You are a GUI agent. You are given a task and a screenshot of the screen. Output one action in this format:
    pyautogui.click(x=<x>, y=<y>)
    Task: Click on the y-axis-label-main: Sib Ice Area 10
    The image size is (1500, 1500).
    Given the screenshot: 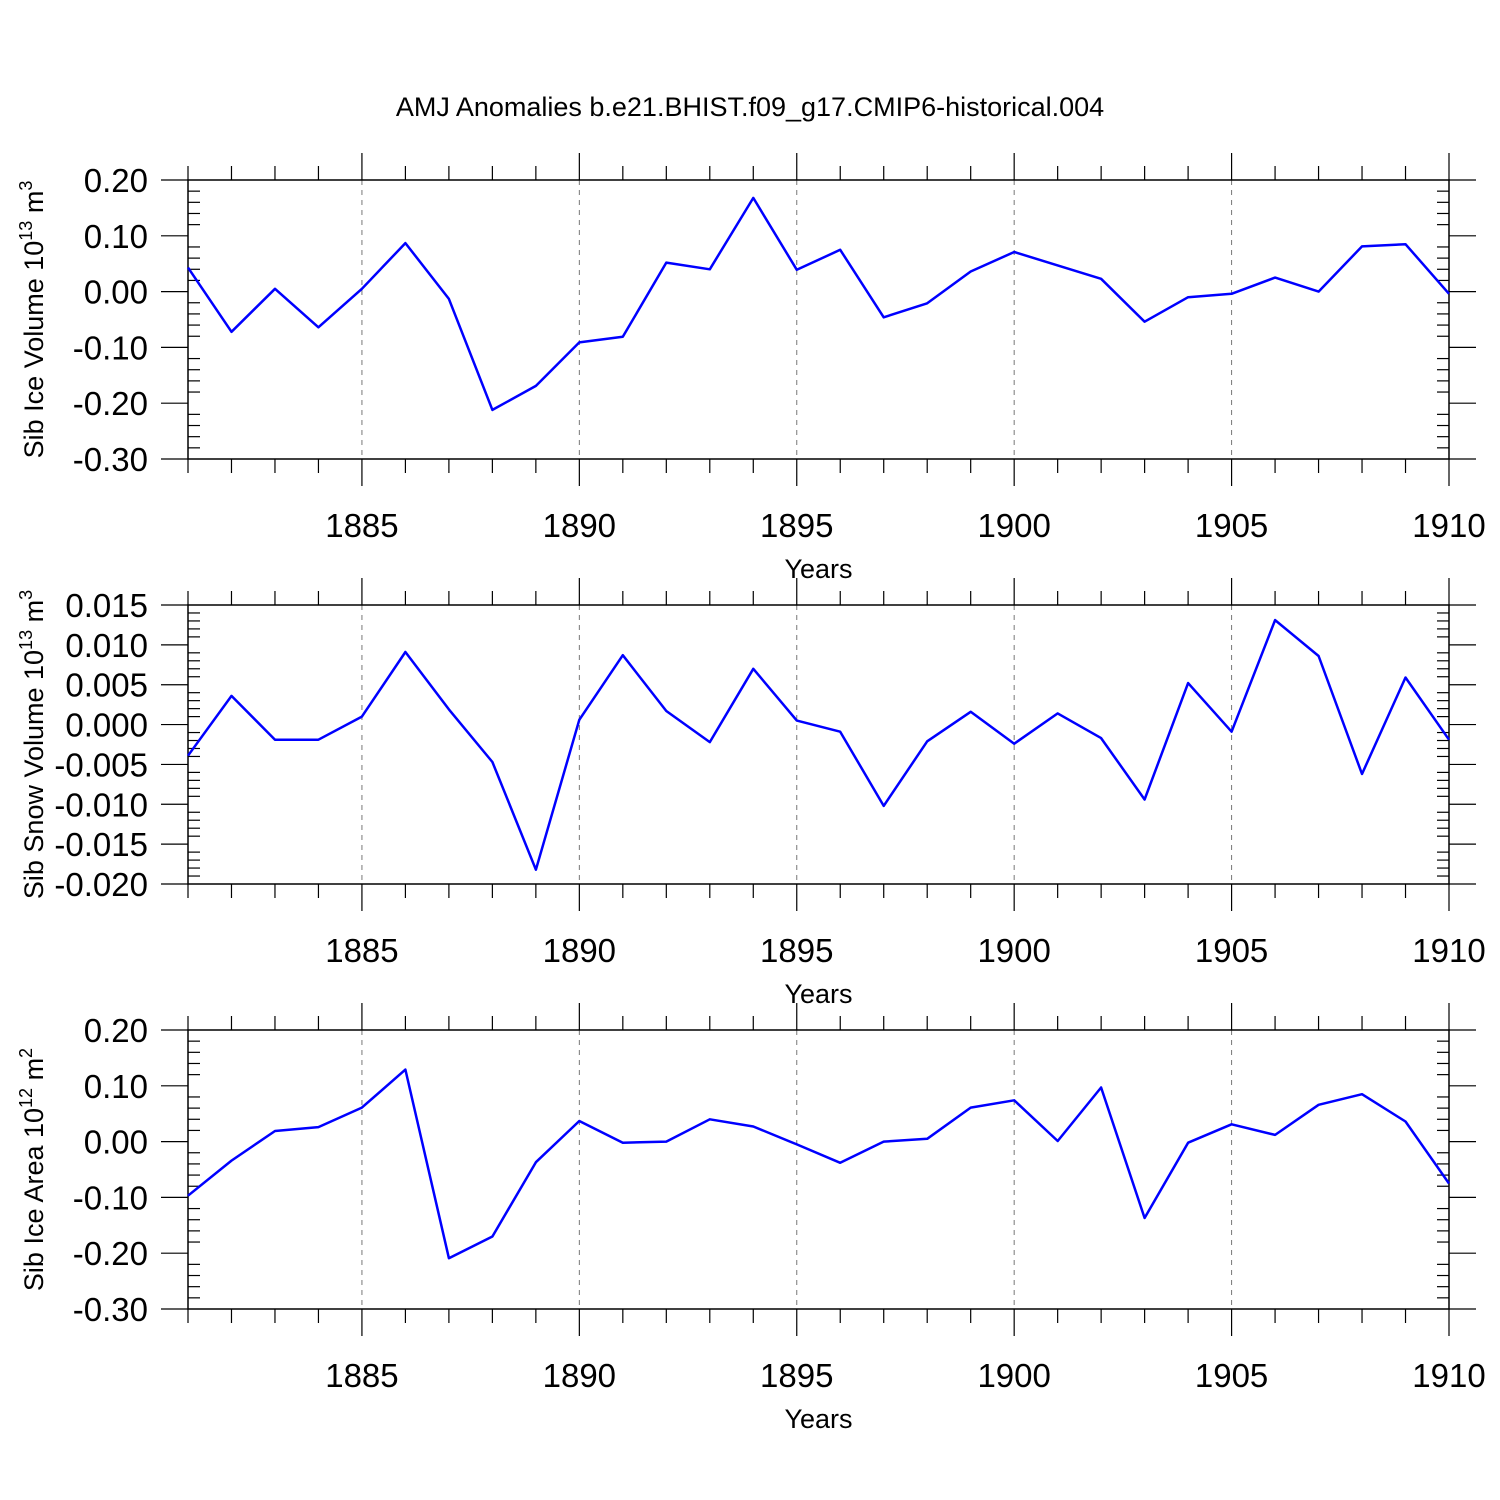 What is the action you would take?
    pyautogui.click(x=34, y=1199)
    